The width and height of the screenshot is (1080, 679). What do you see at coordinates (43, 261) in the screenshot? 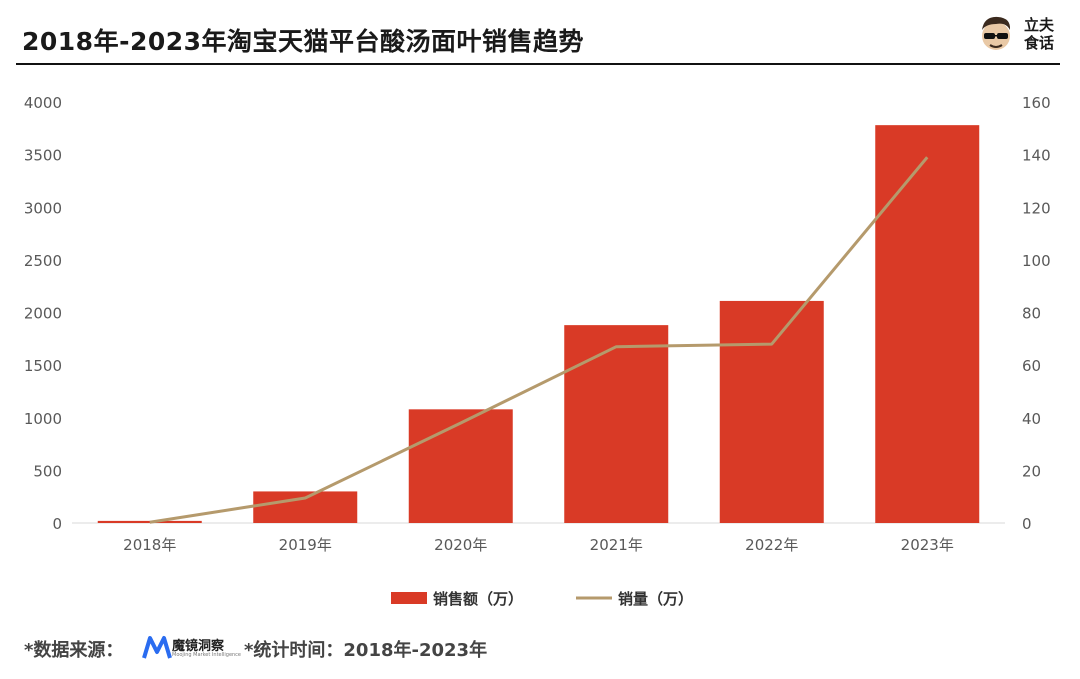
I see `y-left-tick-label: 2500` at bounding box center [43, 261].